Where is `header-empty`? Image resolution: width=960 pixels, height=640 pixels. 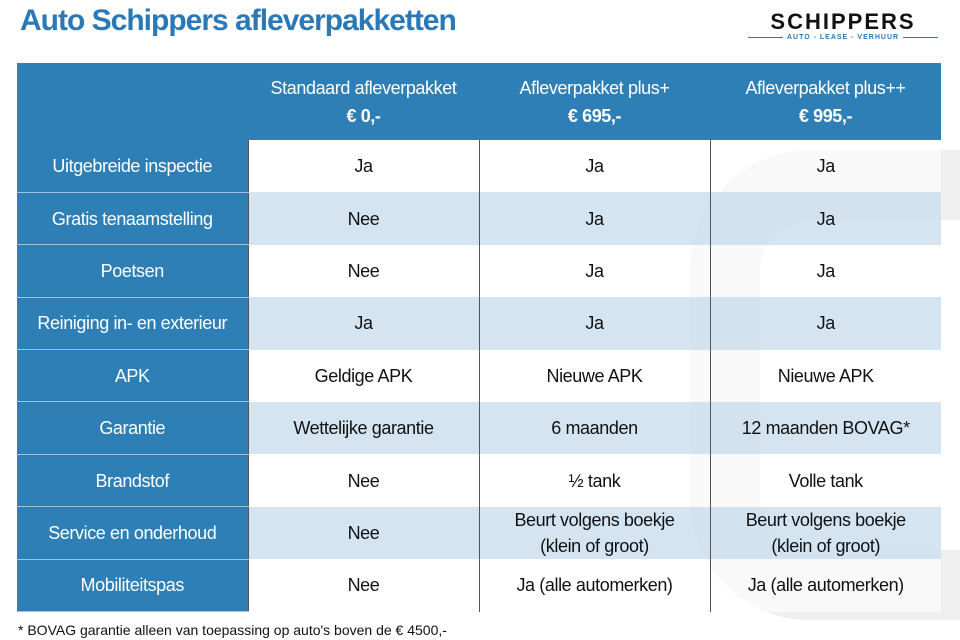 header-empty is located at coordinates (132, 101).